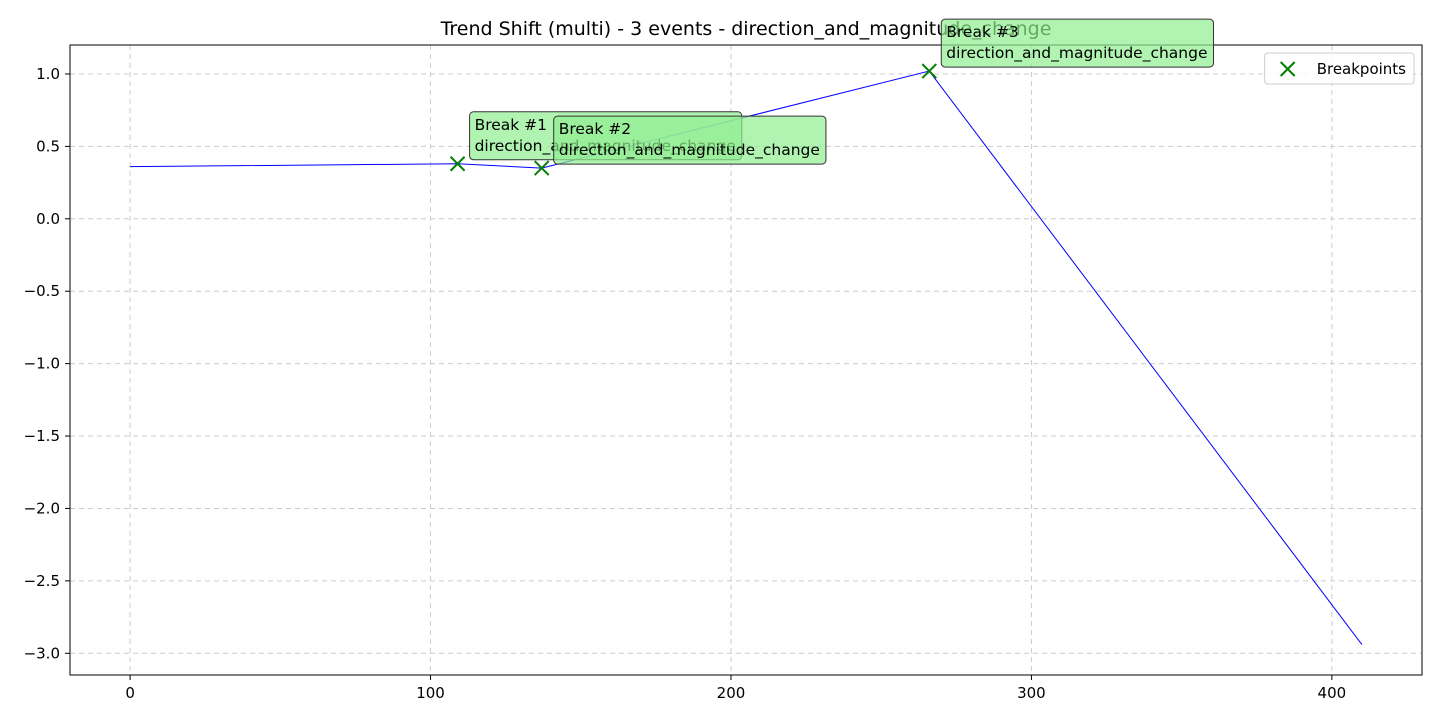 This screenshot has height=720, width=1440. I want to click on x-tick-label: 200, so click(731, 693).